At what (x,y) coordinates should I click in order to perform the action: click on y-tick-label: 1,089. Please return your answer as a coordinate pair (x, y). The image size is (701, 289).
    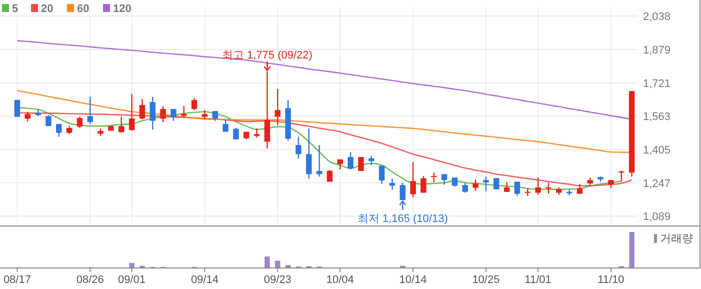
    Looking at the image, I should click on (657, 217).